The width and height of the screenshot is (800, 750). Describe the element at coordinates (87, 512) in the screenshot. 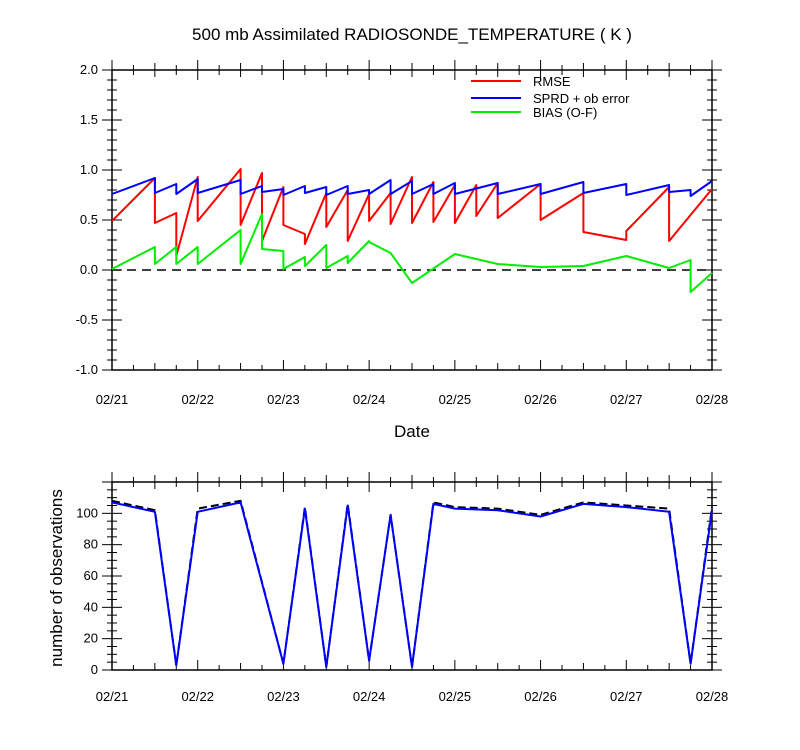

I see `y-tick-label: 100` at that location.